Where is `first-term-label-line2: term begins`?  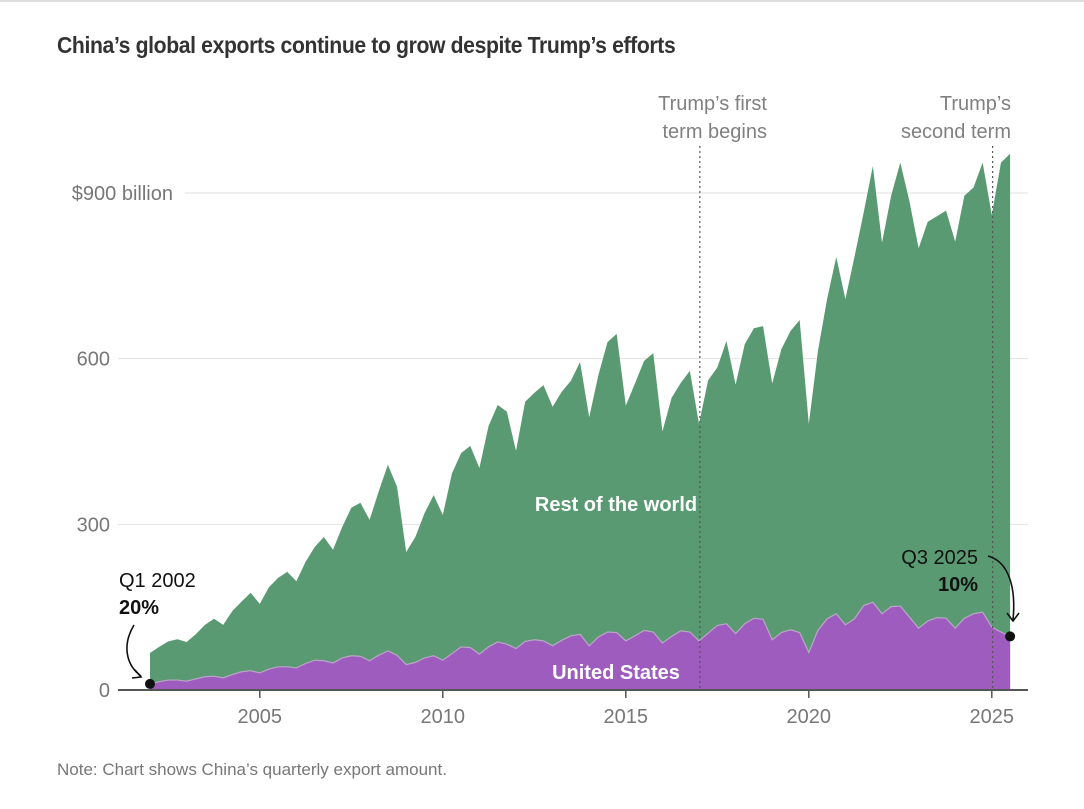 first-term-label-line2: term begins is located at coordinates (715, 132).